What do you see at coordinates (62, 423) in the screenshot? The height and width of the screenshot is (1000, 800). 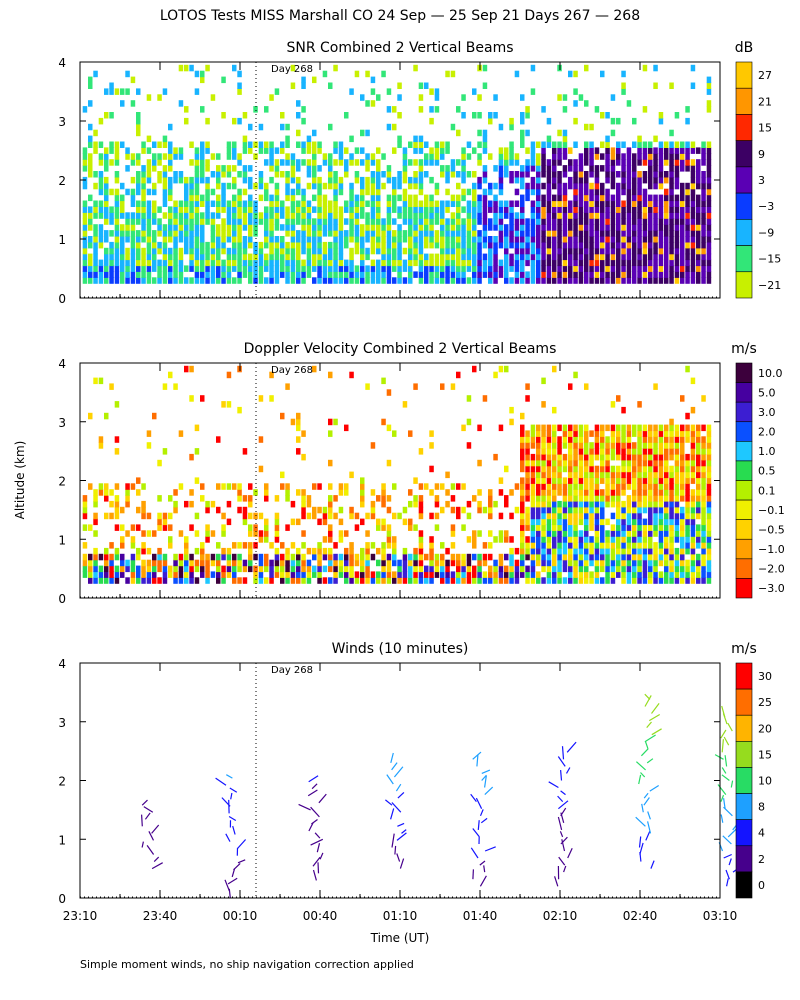 I see `y-tick-label: 3` at bounding box center [62, 423].